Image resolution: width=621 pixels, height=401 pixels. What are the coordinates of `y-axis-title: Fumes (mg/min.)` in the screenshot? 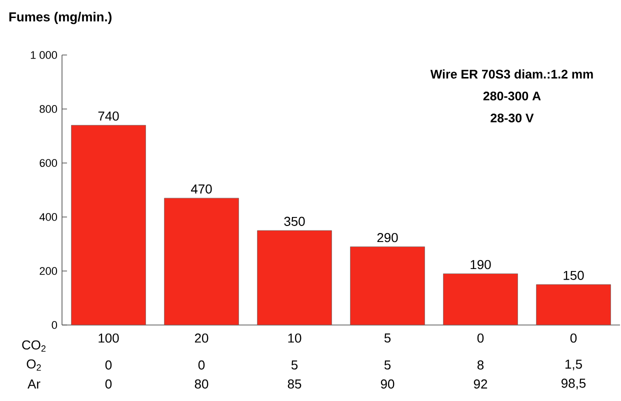 It's located at (60, 18).